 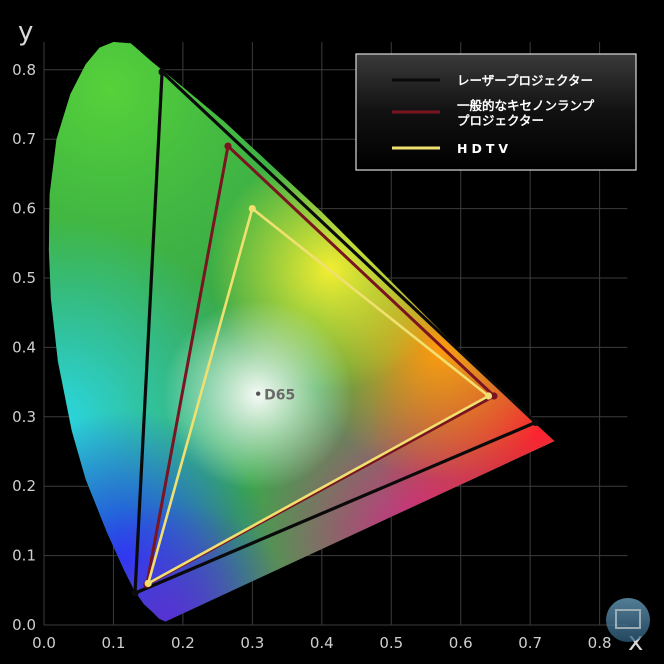 What do you see at coordinates (628, 620) in the screenshot?
I see `corner-logo` at bounding box center [628, 620].